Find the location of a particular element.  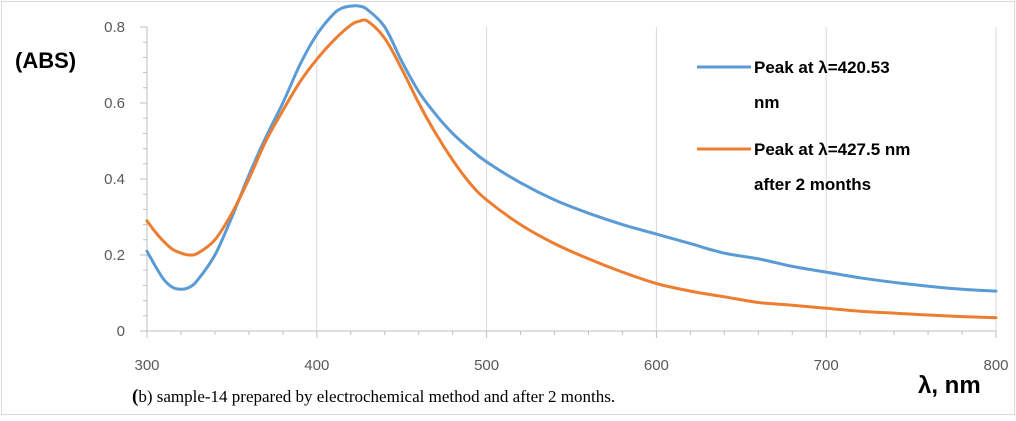

x-tick-label: 700 is located at coordinates (826, 365).